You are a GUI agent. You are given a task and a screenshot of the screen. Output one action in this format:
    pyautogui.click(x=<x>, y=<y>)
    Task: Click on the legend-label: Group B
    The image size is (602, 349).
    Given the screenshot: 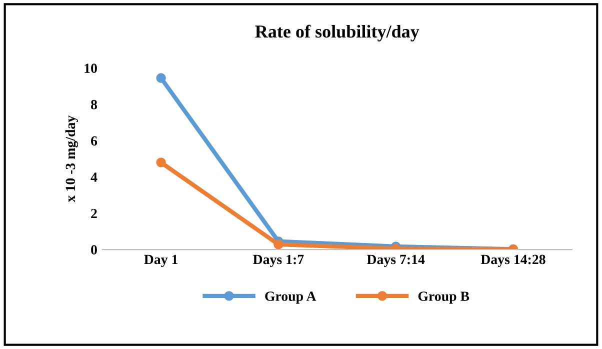 What is the action you would take?
    pyautogui.click(x=444, y=298)
    